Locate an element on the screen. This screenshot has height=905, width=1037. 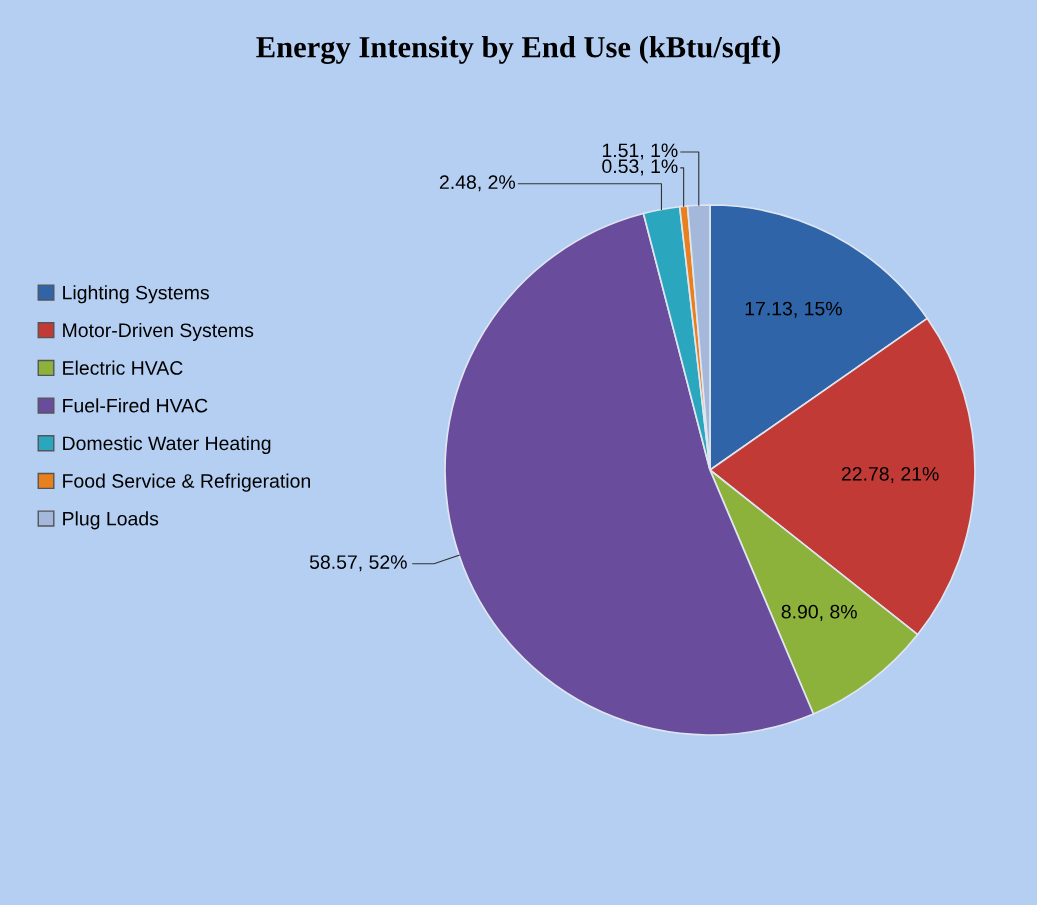
legend-label: Domestic Water Heating is located at coordinates (167, 445).